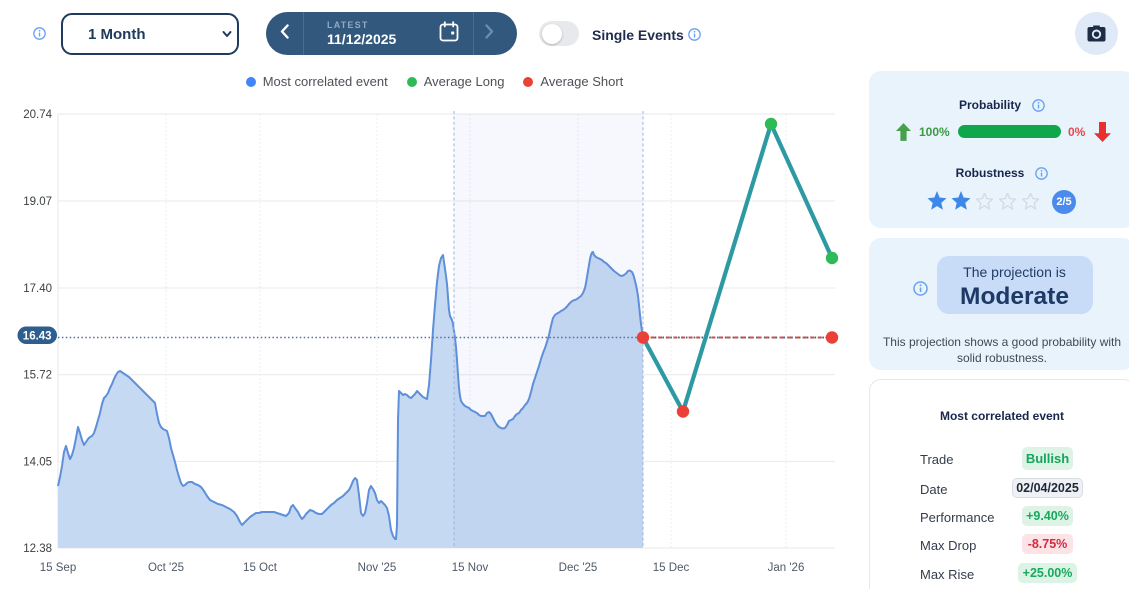  What do you see at coordinates (37, 549) in the screenshot?
I see `svg-text: 12.38` at bounding box center [37, 549].